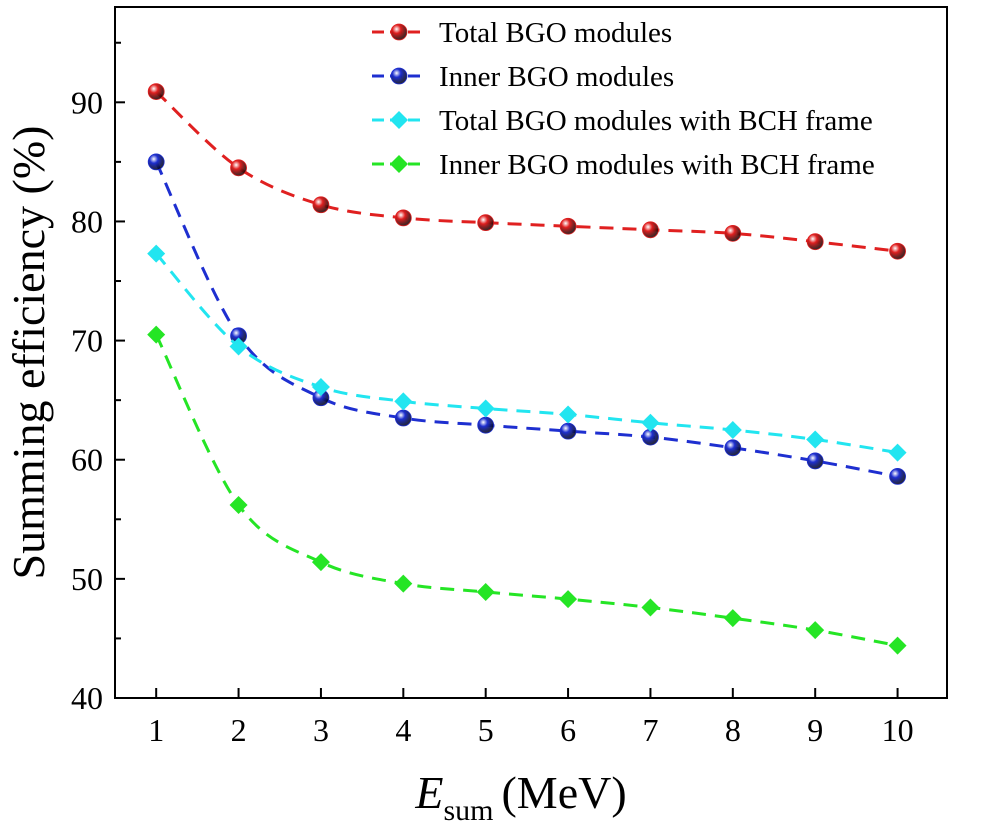 The image size is (982, 830). What do you see at coordinates (156, 730) in the screenshot?
I see `x-tick-label: 1` at bounding box center [156, 730].